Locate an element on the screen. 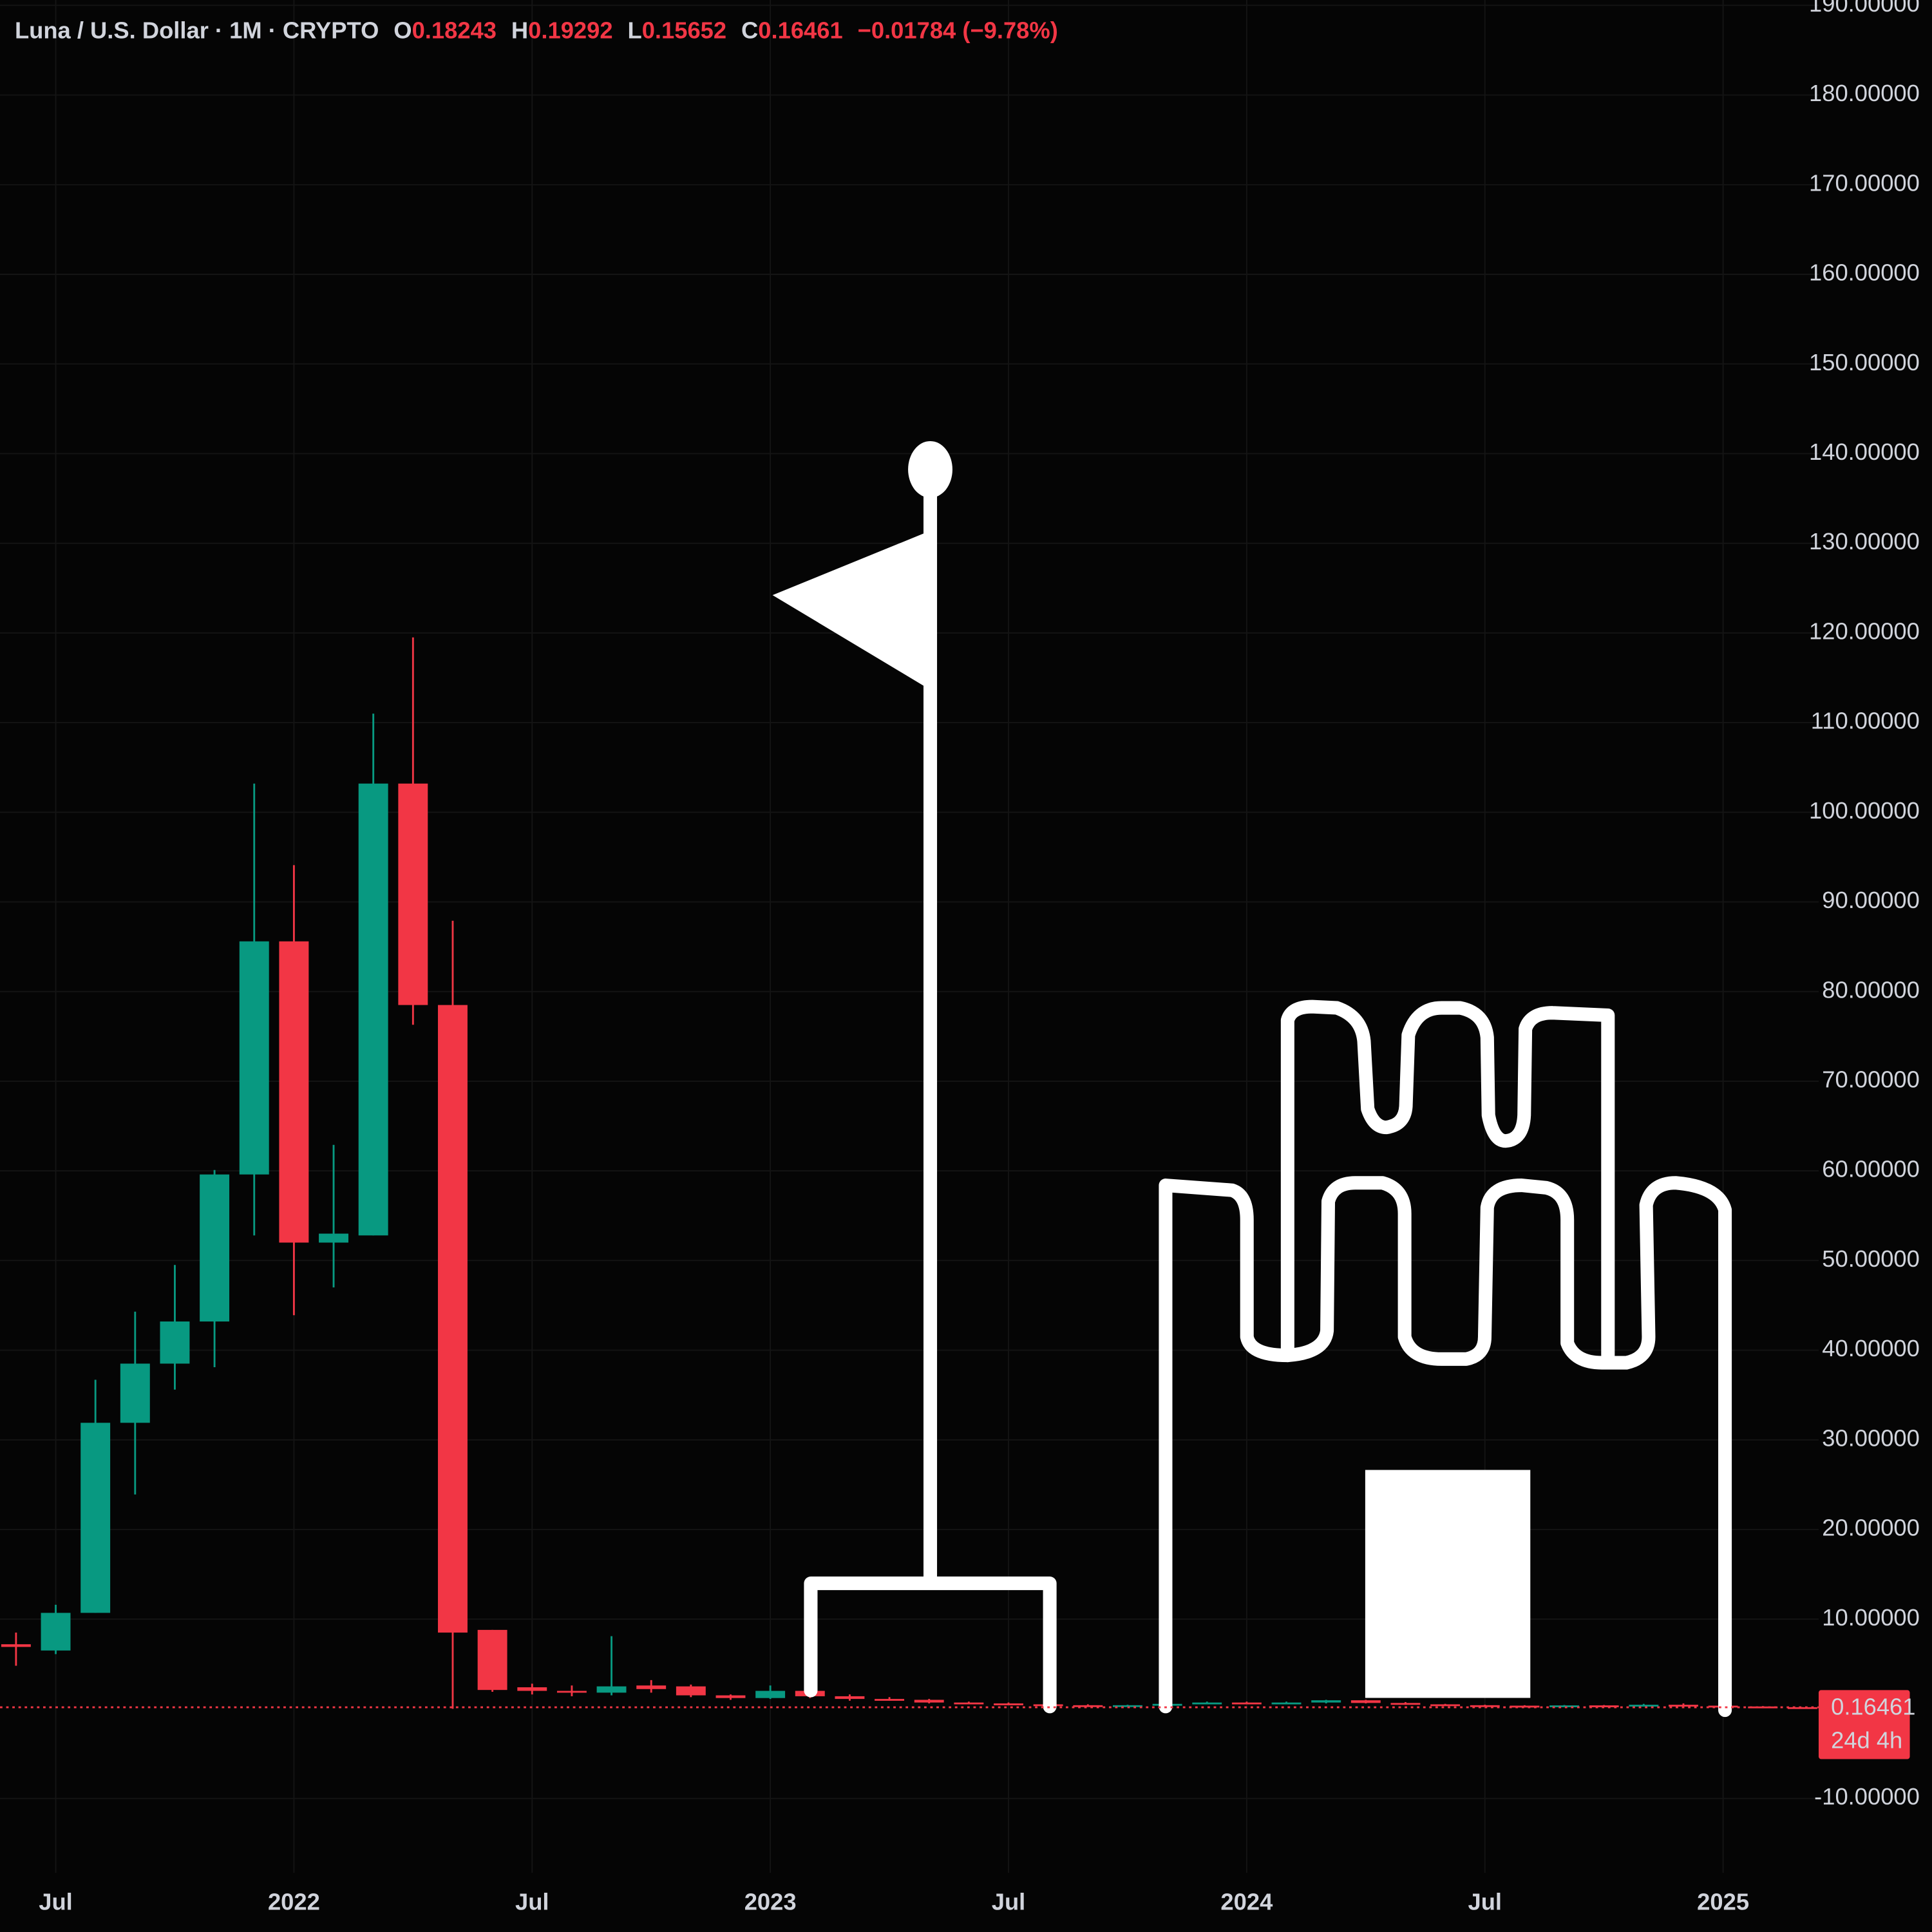 Image resolution: width=1932 pixels, height=1932 pixels. flag-knob is located at coordinates (930, 469).